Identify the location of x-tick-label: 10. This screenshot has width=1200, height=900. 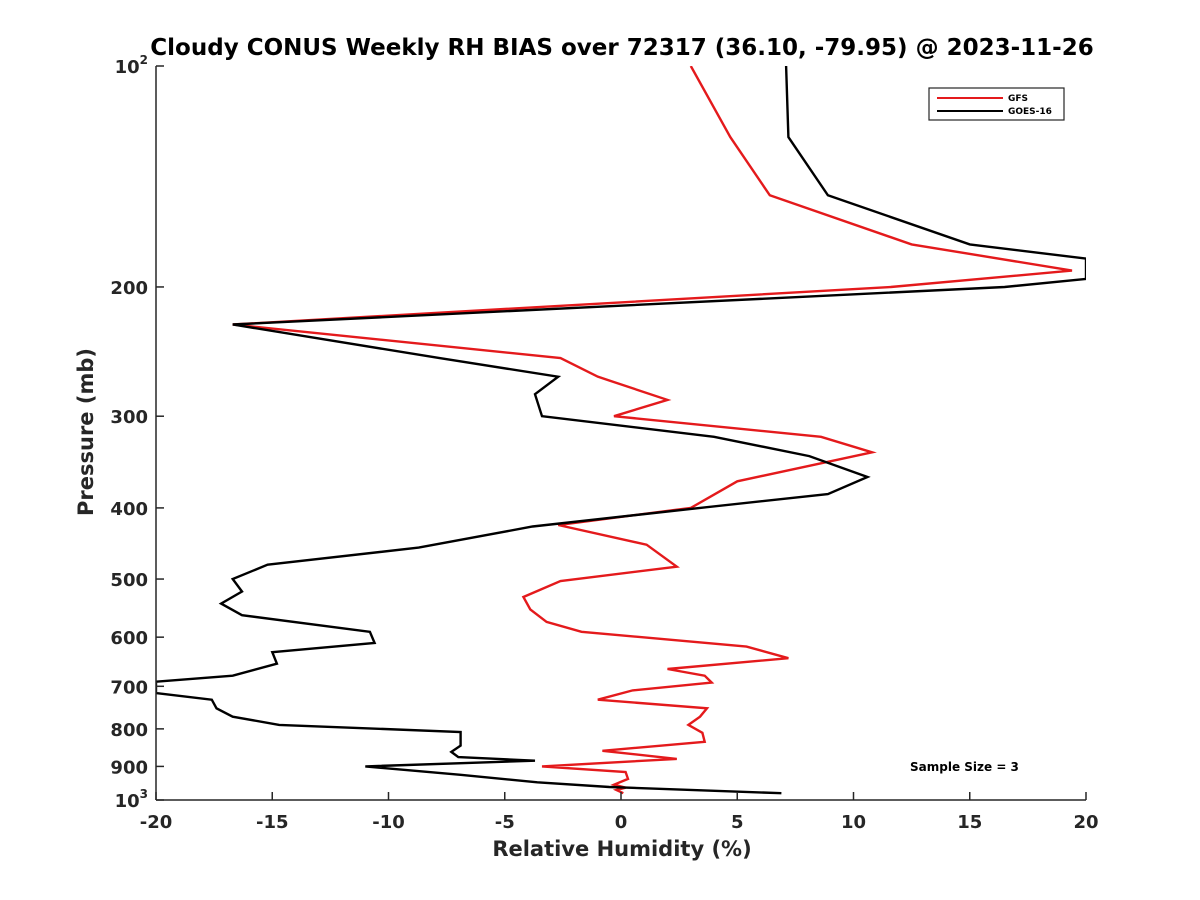
(853, 822).